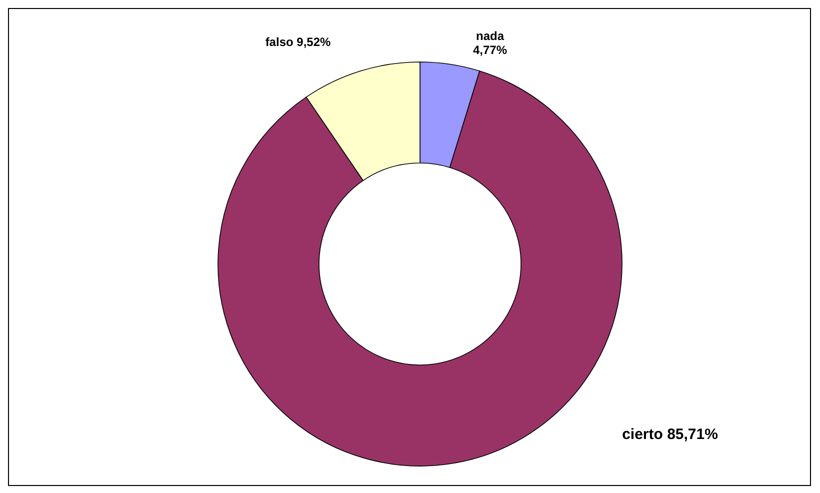 Image resolution: width=820 pixels, height=493 pixels. Describe the element at coordinates (490, 50) in the screenshot. I see `data-label: 4,77%` at that location.